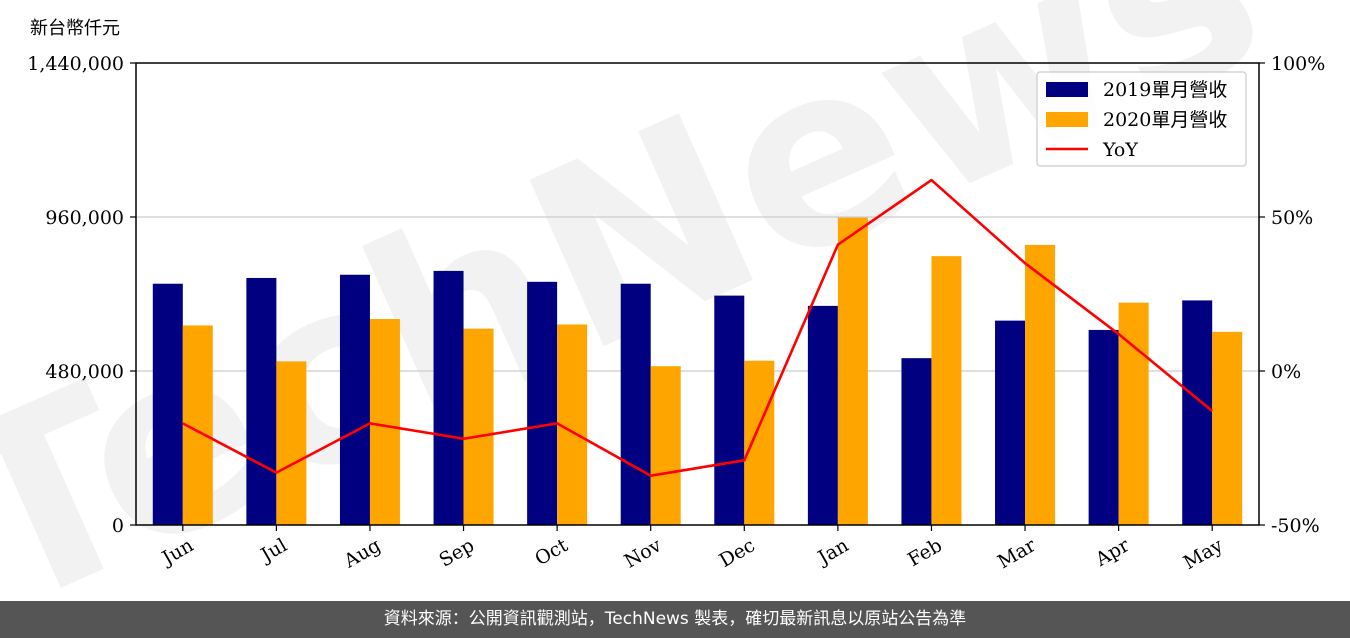  What do you see at coordinates (1040, 384) in the screenshot?
I see `bar-2020-mar` at bounding box center [1040, 384].